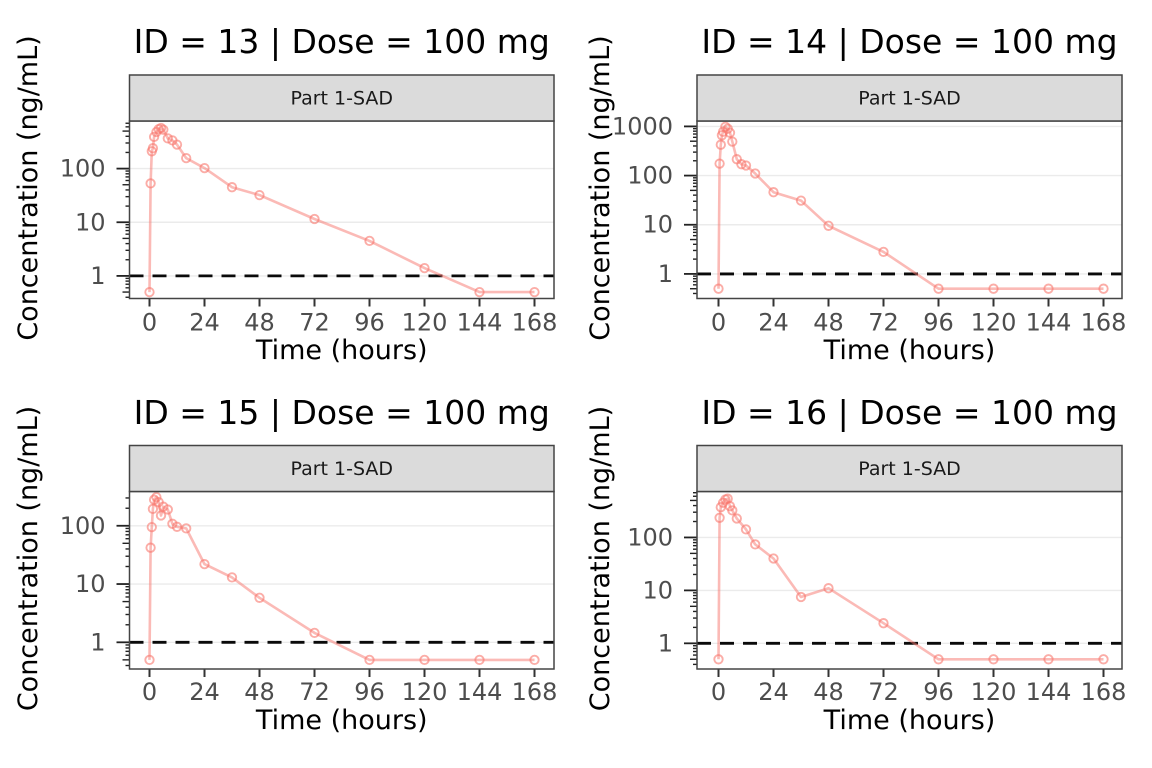  I want to click on panel-title: ID = 14 | Dose = 100 mg, so click(909, 41).